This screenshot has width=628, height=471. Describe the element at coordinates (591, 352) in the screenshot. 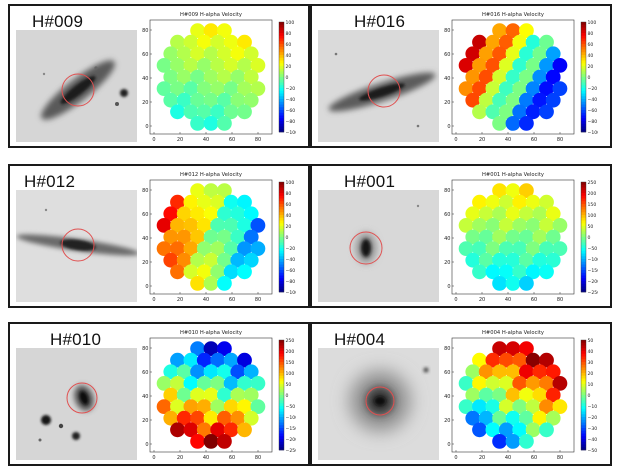

I see `colorbar-tick-label: 40` at that location.